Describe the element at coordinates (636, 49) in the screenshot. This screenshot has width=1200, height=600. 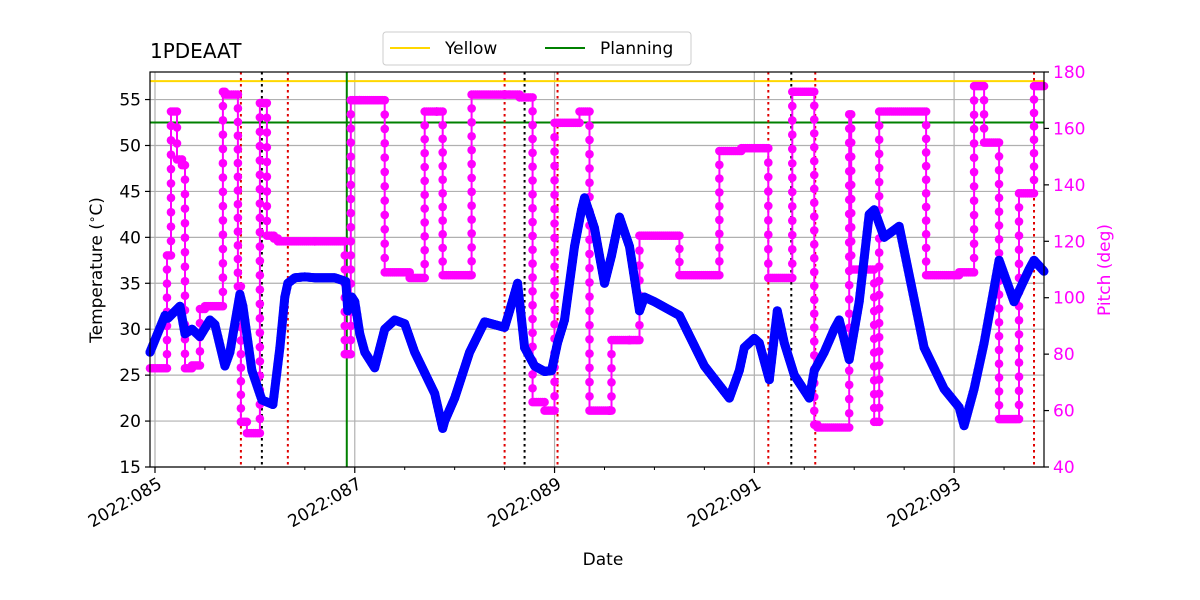
I see `legend-label-planning: Planning` at that location.